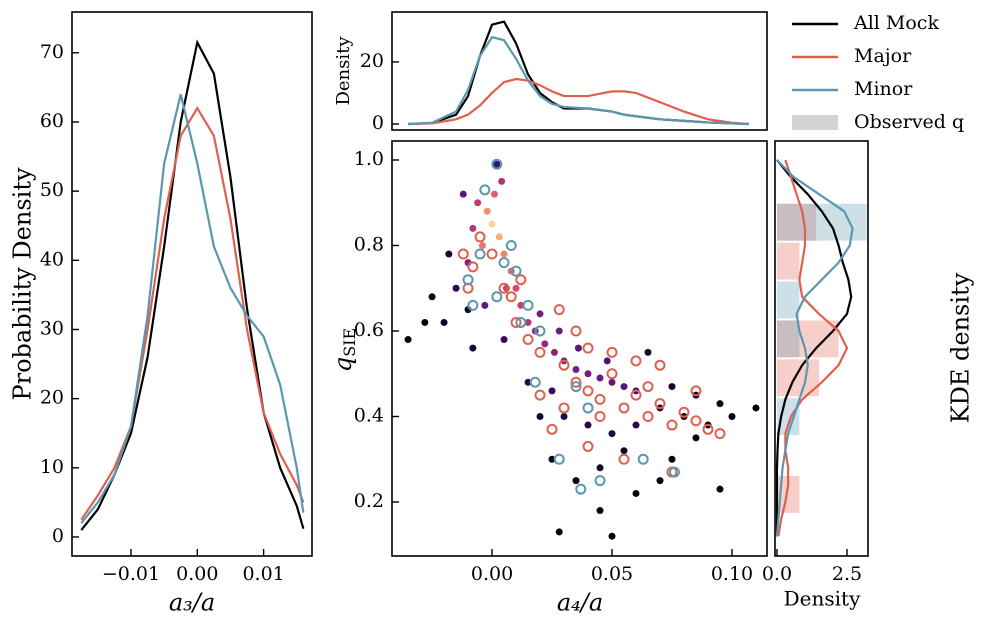 The width and height of the screenshot is (997, 625). I want to click on colorbar-tick-label: 80, so click(911, 267).